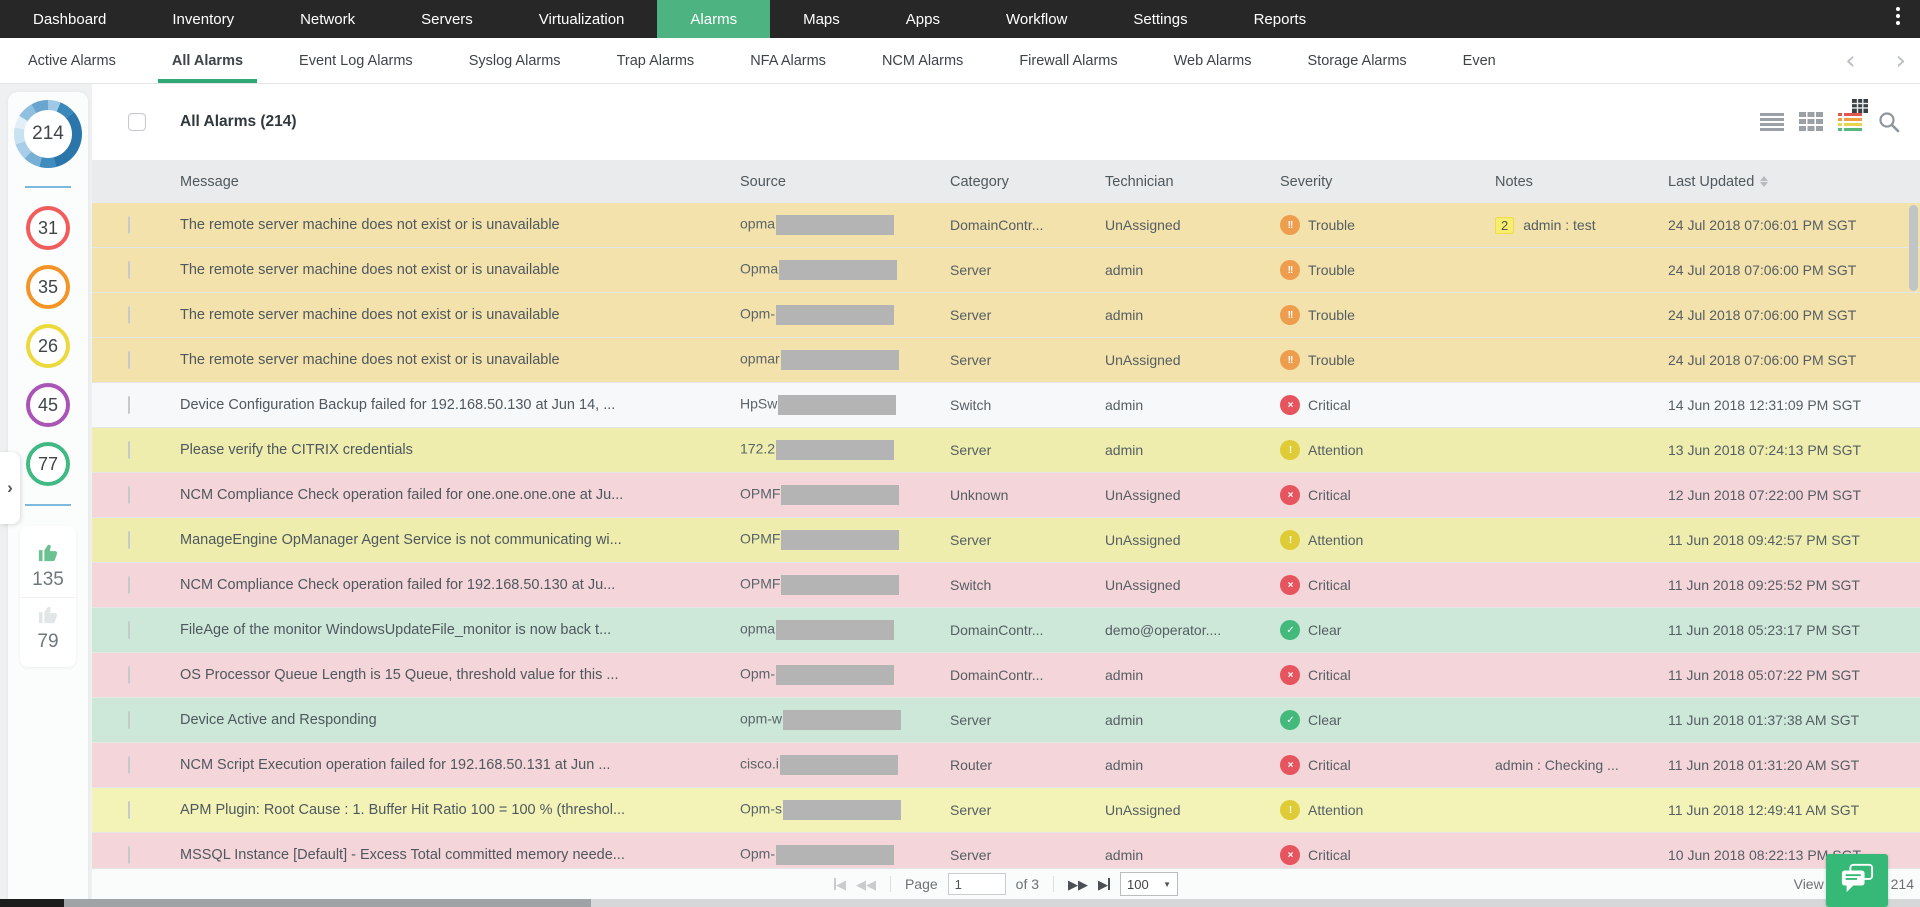 This screenshot has height=907, width=1920. I want to click on total-alarms-donut: 214, so click(48, 134).